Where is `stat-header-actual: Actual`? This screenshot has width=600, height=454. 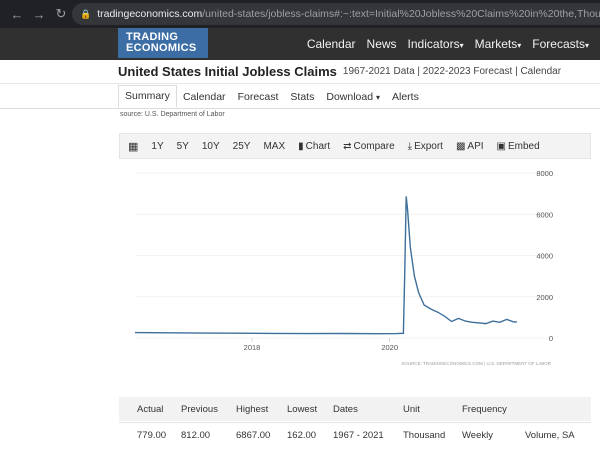 stat-header-actual: Actual is located at coordinates (150, 409).